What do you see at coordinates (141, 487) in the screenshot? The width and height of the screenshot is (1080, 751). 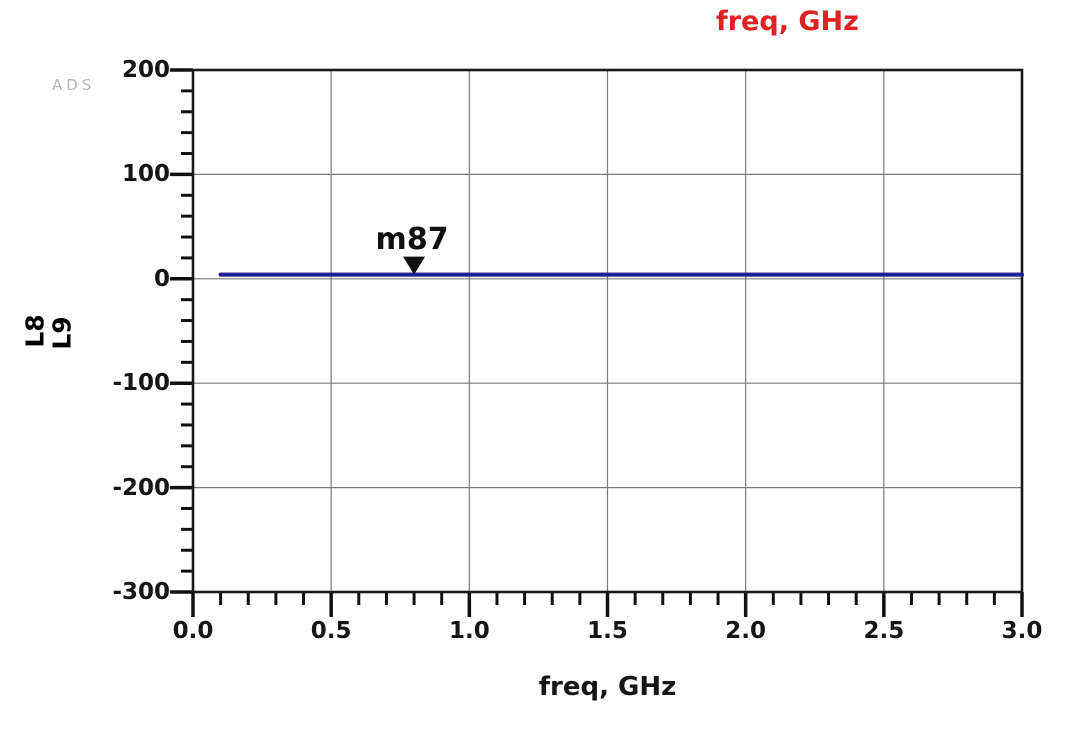 I see `y-tick-label: -200` at bounding box center [141, 487].